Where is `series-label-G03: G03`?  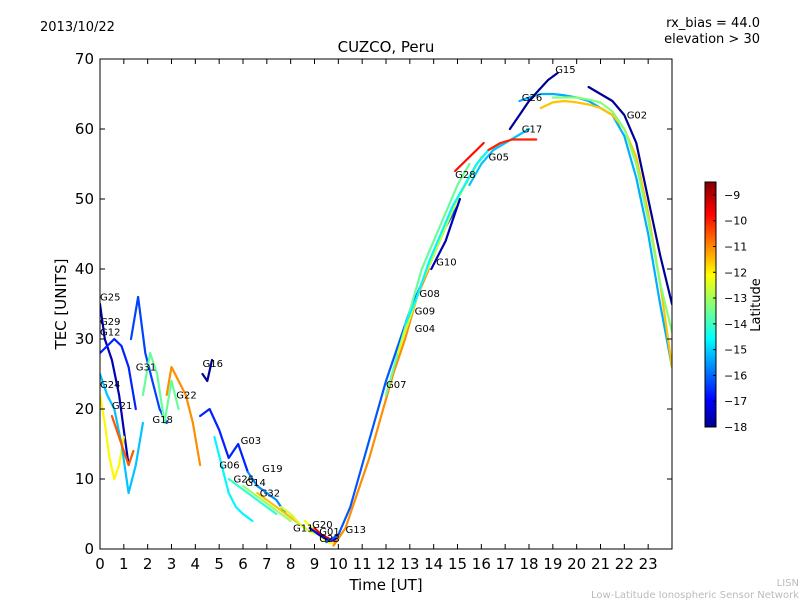
series-label-G03: G03 is located at coordinates (251, 441).